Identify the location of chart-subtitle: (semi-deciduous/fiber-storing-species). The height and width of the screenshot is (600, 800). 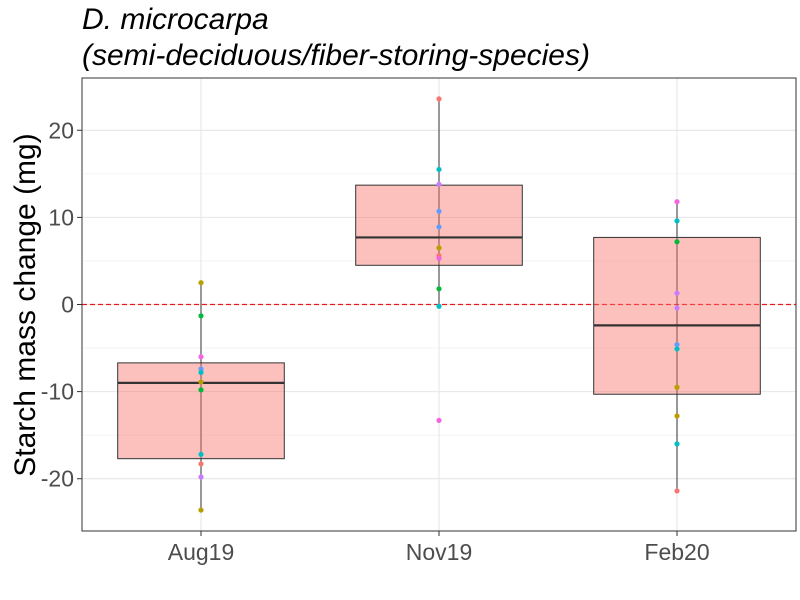
(336, 55).